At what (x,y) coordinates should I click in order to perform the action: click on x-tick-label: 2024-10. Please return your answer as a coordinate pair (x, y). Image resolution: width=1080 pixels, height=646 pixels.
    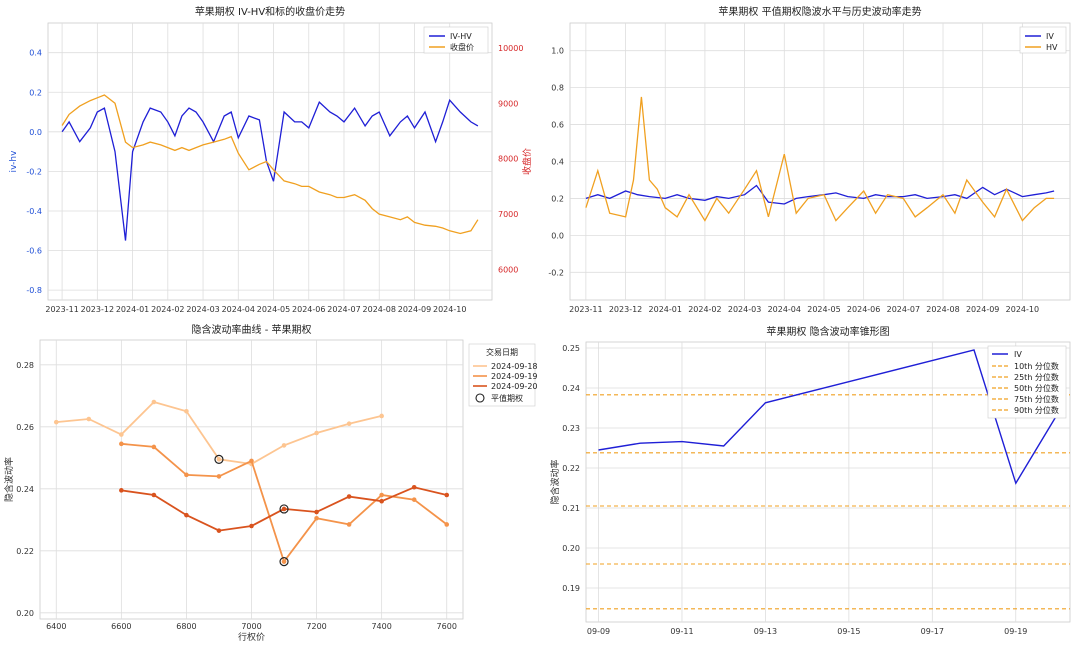
    Looking at the image, I should click on (449, 309).